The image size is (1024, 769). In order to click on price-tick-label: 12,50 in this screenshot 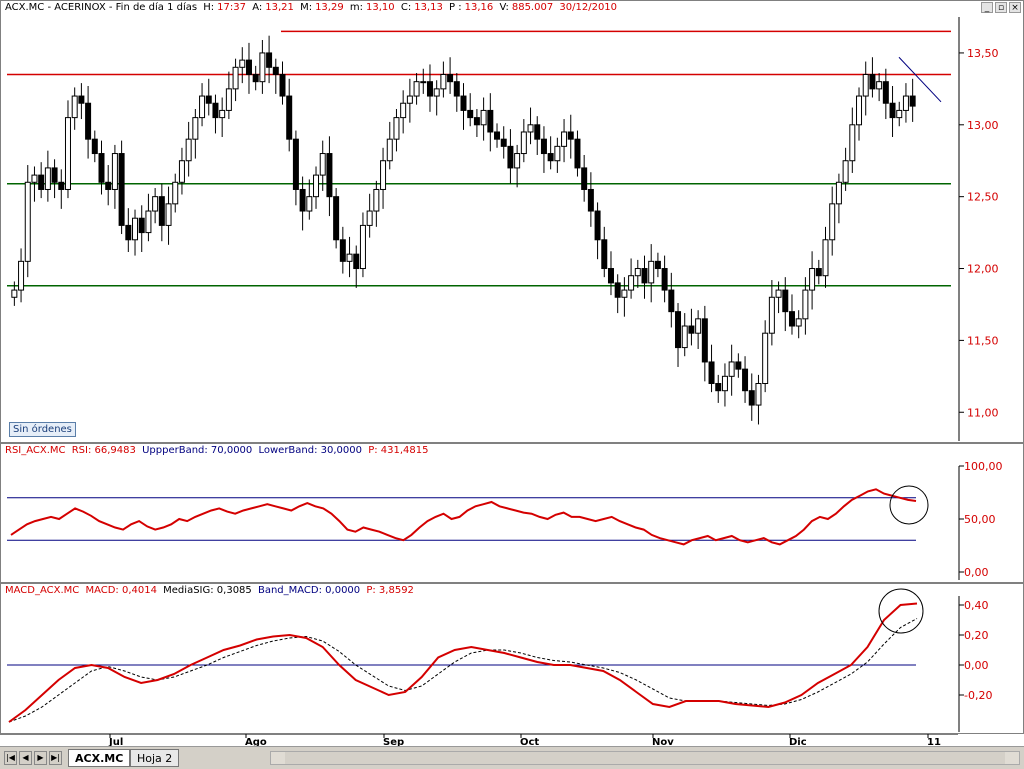, I will do `click(983, 197)`.